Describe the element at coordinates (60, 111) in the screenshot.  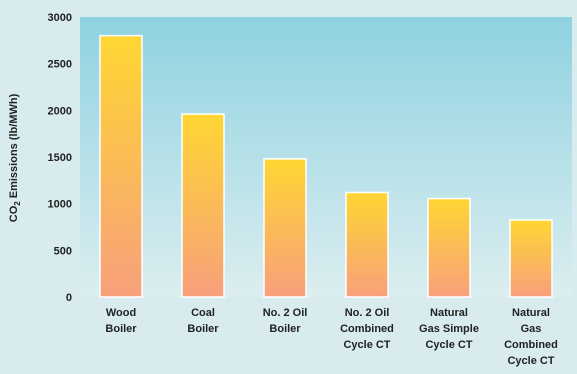
I see `y-tick-label: 2000` at that location.